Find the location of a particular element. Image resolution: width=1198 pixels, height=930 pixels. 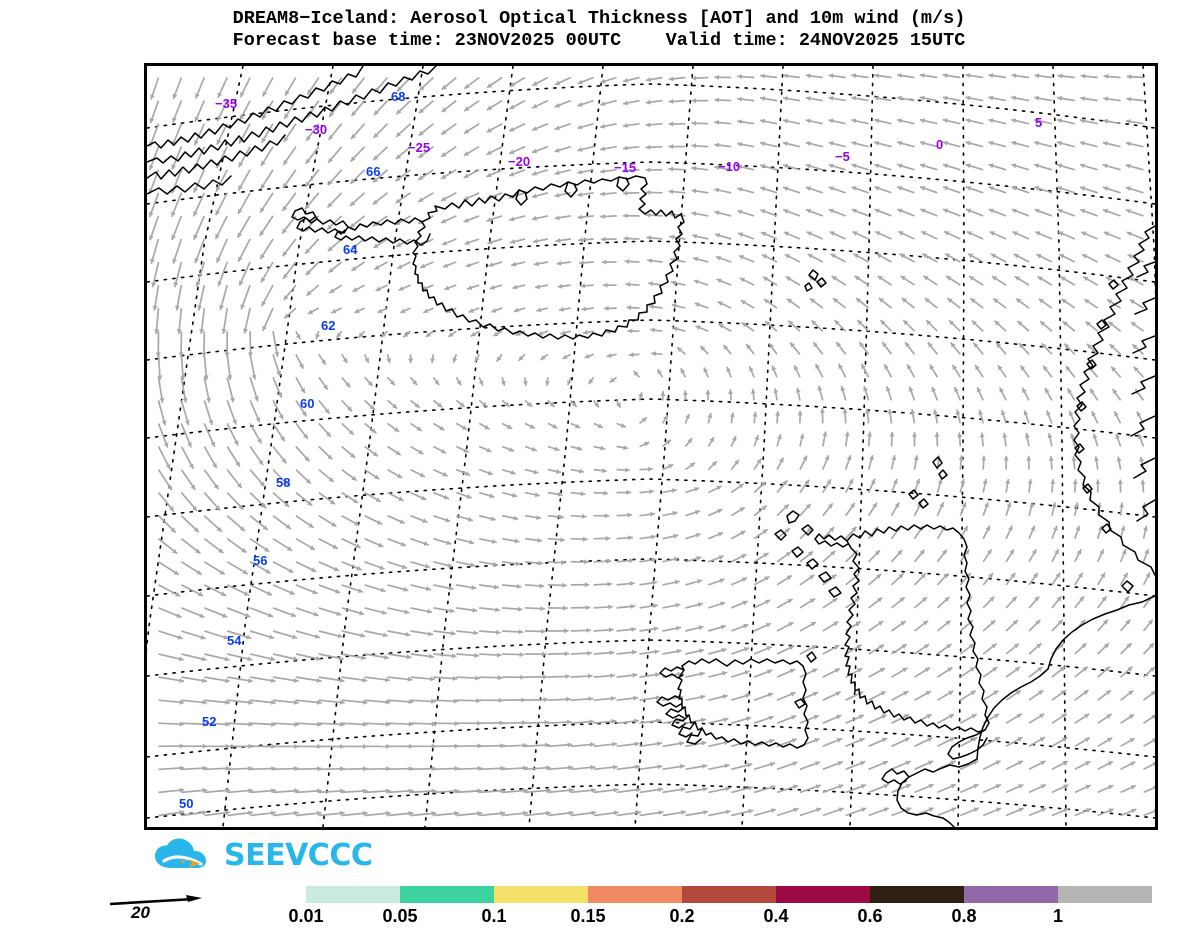

lon-label: −15 is located at coordinates (625, 167).